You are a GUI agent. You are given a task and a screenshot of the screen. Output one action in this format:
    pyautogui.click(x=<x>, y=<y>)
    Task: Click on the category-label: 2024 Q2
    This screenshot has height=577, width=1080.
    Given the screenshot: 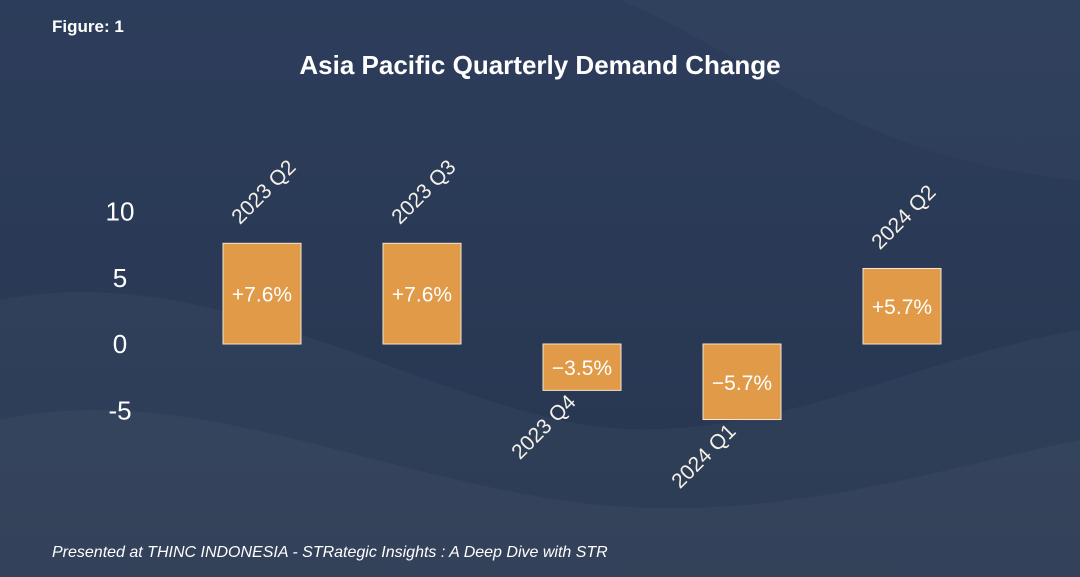 What is the action you would take?
    pyautogui.click(x=903, y=217)
    